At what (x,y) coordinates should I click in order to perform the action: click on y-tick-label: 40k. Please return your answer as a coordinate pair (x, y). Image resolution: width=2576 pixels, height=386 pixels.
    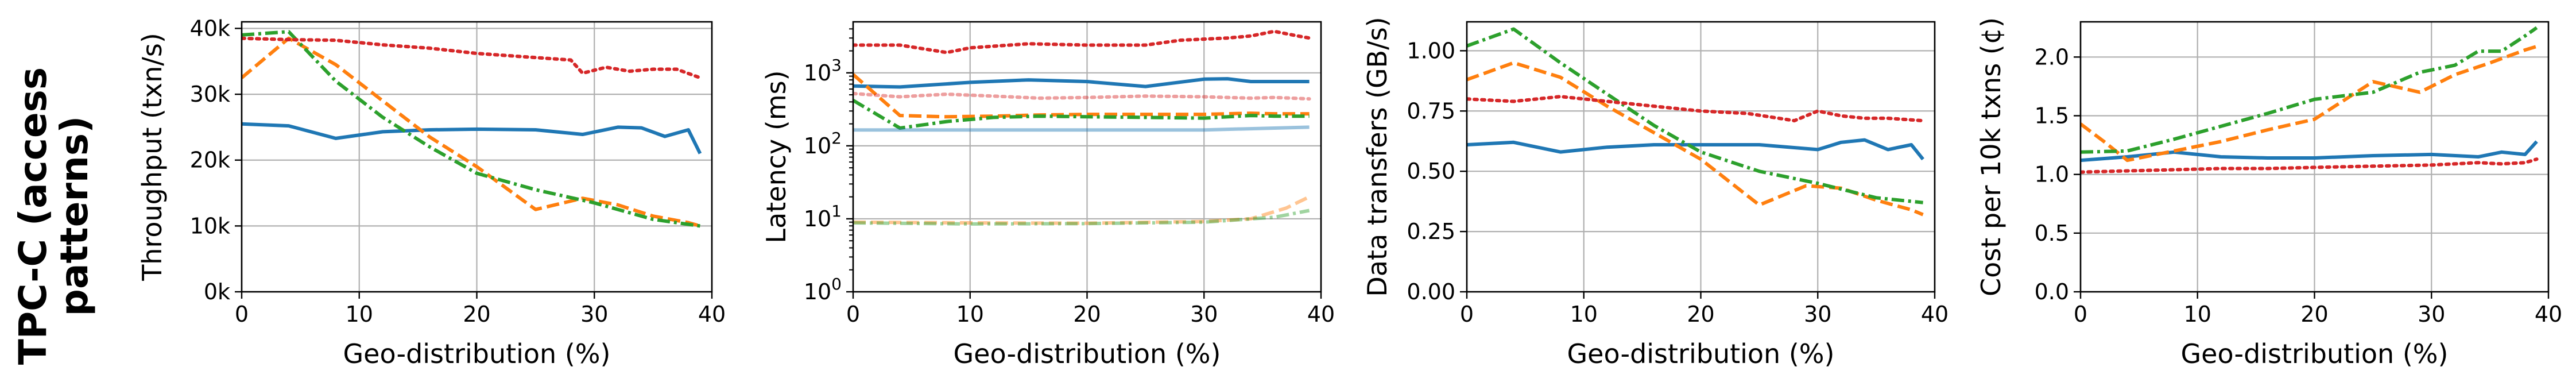
    Looking at the image, I should click on (210, 28).